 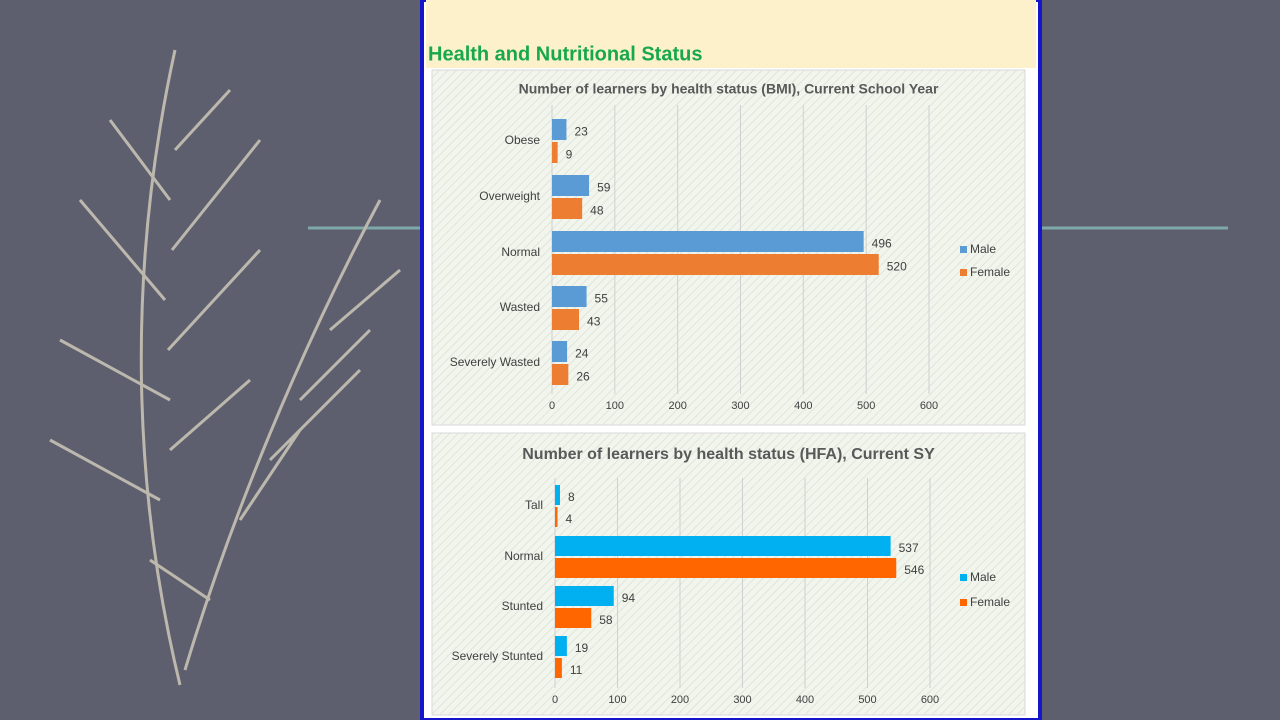 What do you see at coordinates (565, 54) in the screenshot?
I see `heading: Health and Nutritional Status` at bounding box center [565, 54].